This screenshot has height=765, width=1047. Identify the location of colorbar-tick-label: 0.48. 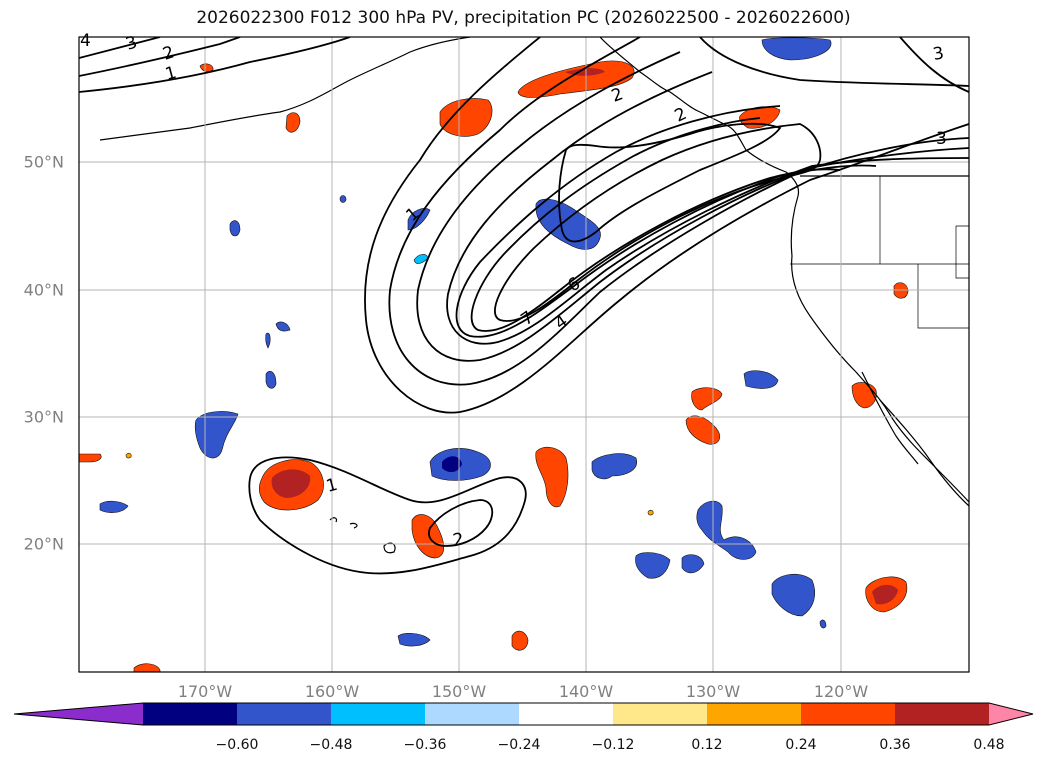
(989, 745).